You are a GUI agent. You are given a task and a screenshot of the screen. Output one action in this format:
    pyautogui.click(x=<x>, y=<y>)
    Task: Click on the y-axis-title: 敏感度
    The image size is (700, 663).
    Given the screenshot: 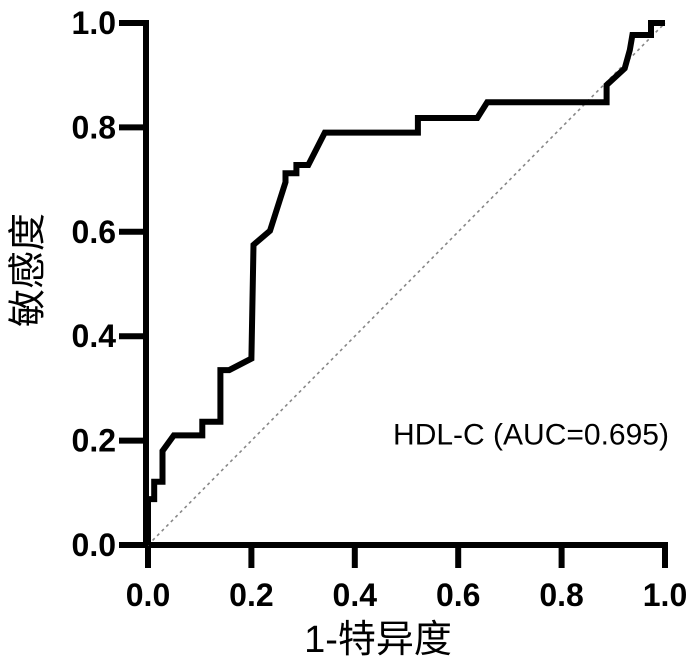 What is the action you would take?
    pyautogui.click(x=28, y=270)
    